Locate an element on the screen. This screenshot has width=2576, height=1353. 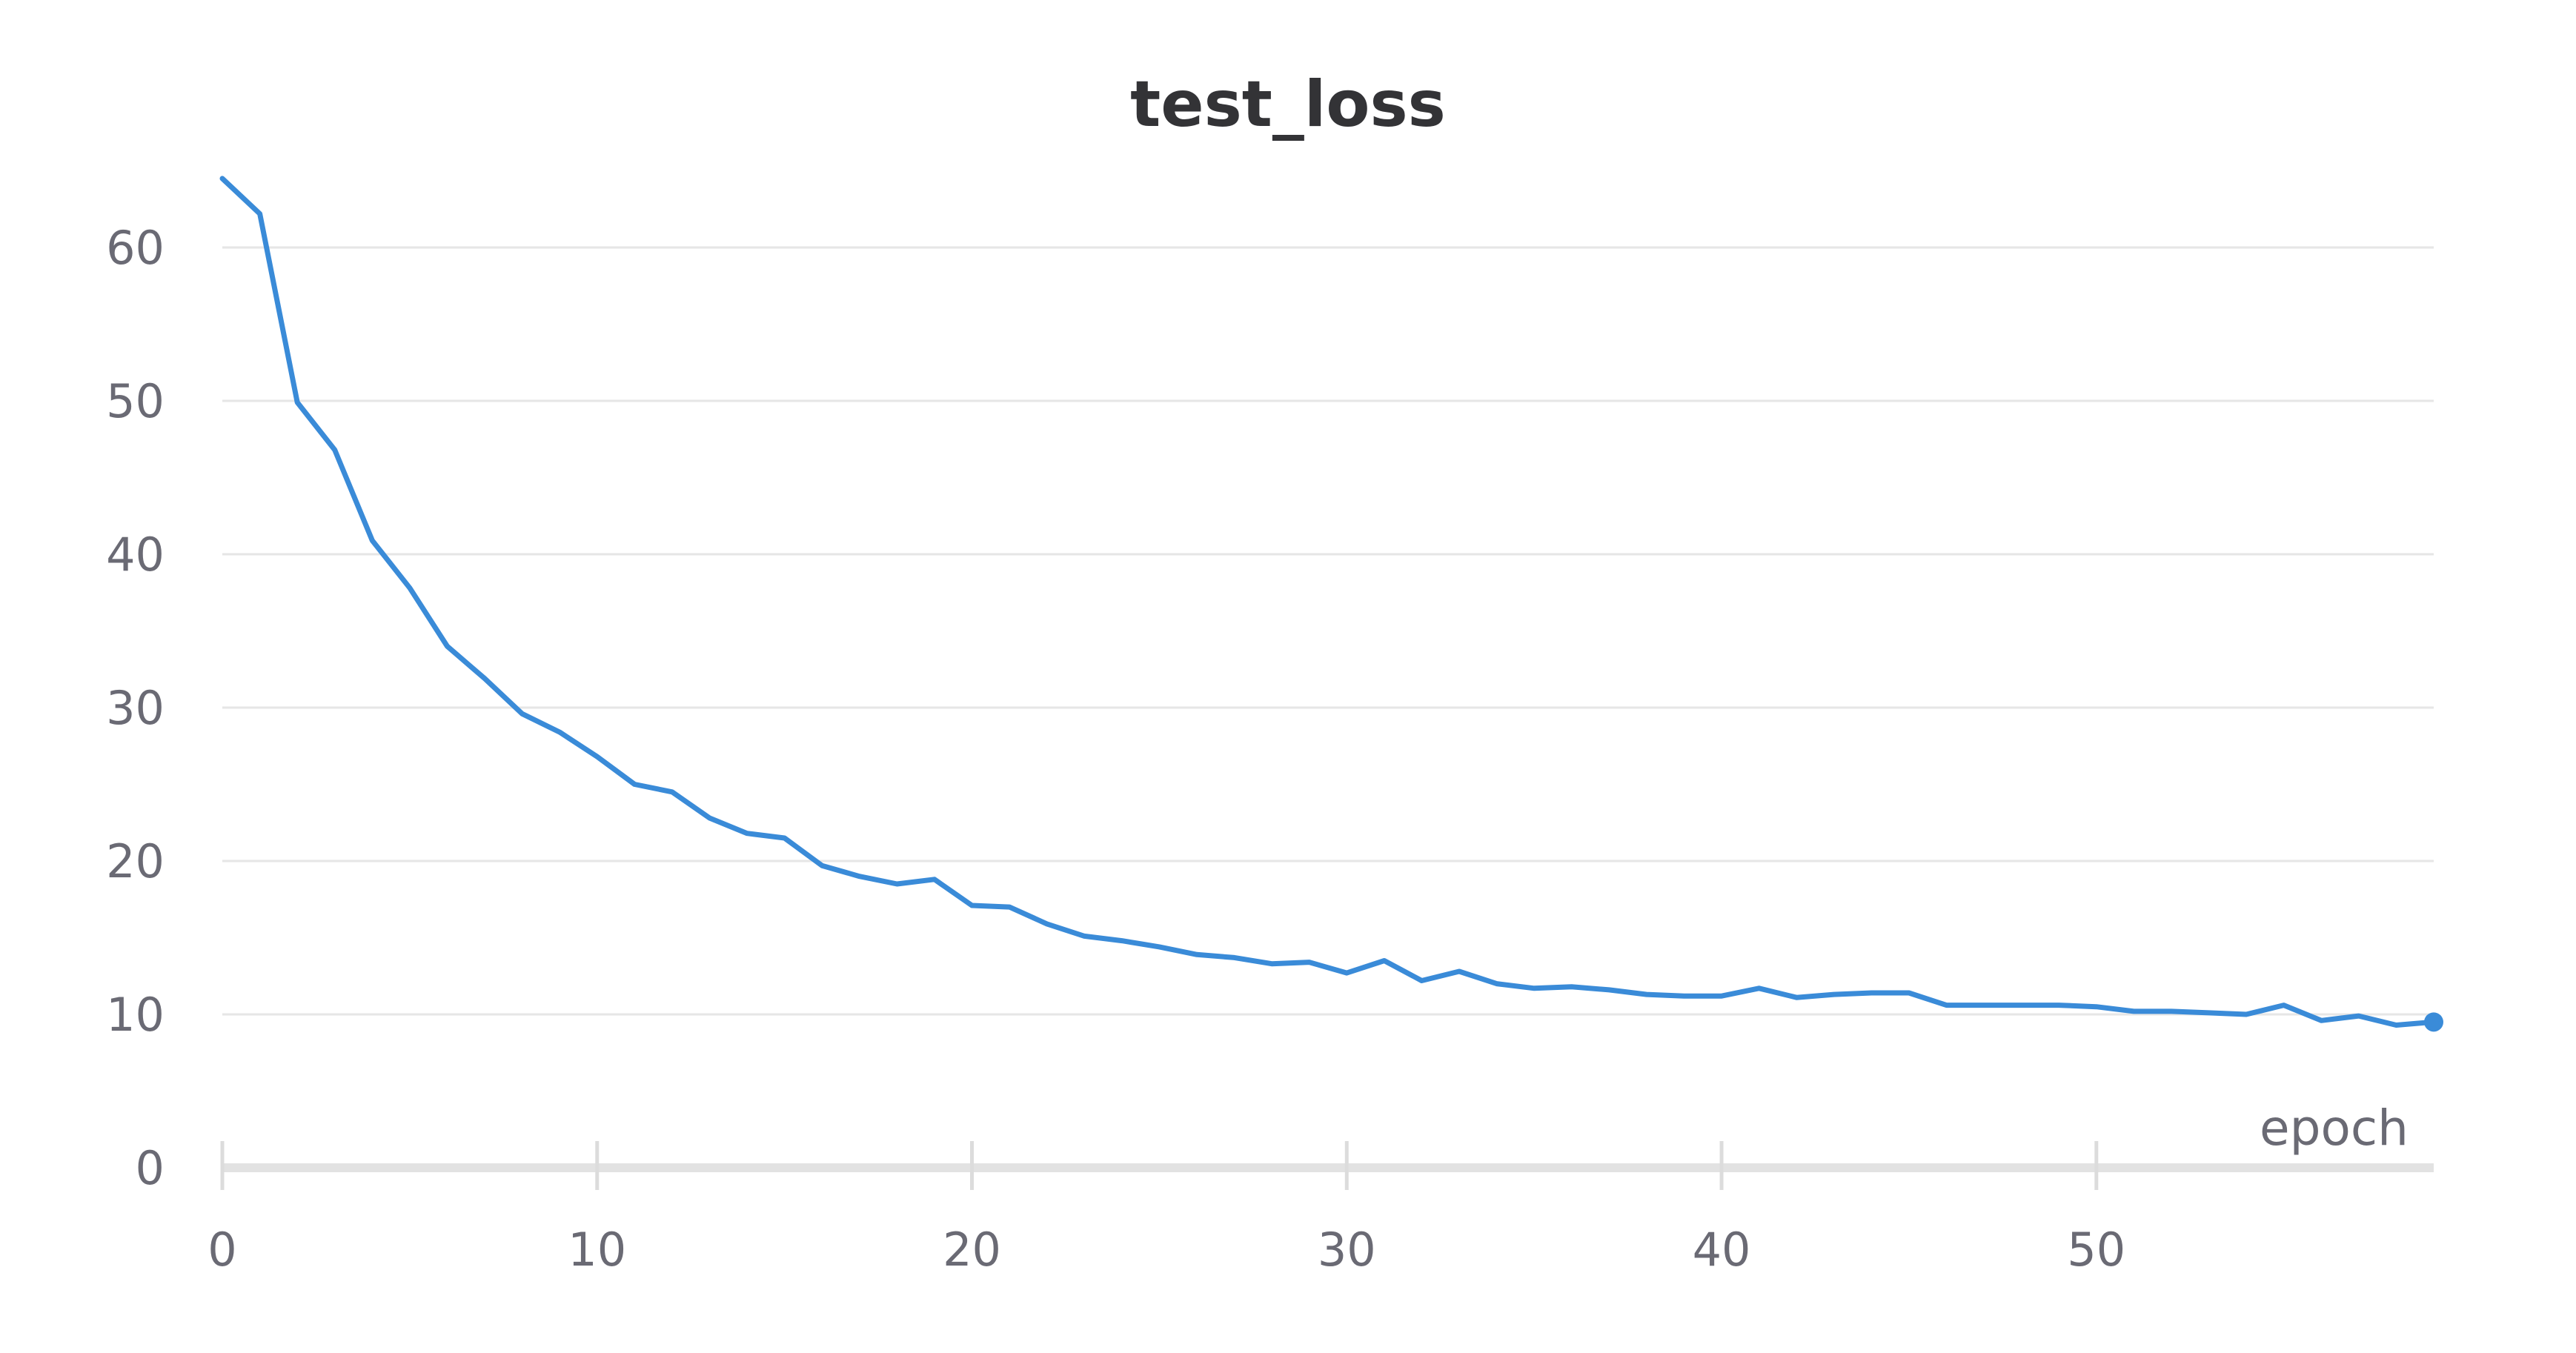
y-axis-tick-labels: 0 10 20 30 40 50 60 is located at coordinates (135, 708).